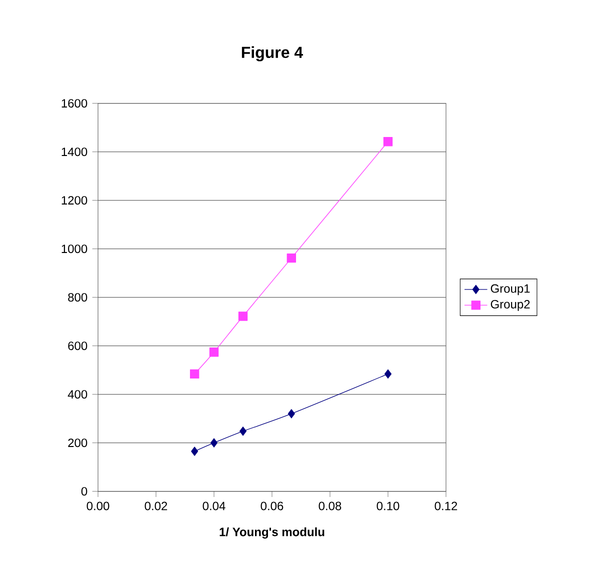 This screenshot has height=582, width=604. I want to click on x-tick-label: 0.12, so click(446, 506).